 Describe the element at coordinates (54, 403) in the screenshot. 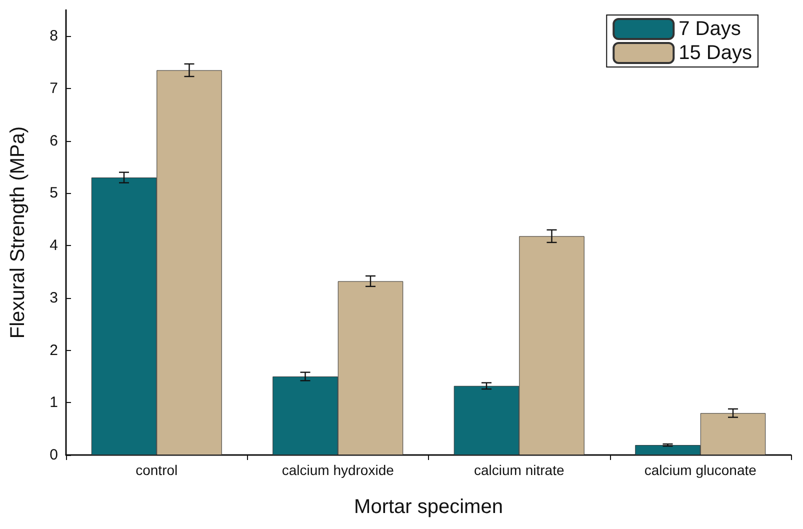

I see `y-tick-label: 1` at that location.